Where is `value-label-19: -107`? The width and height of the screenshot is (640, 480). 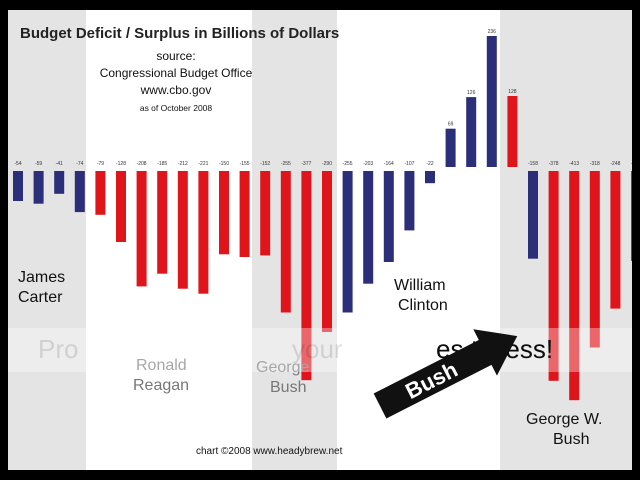
value-label-19: -107 is located at coordinates (409, 164).